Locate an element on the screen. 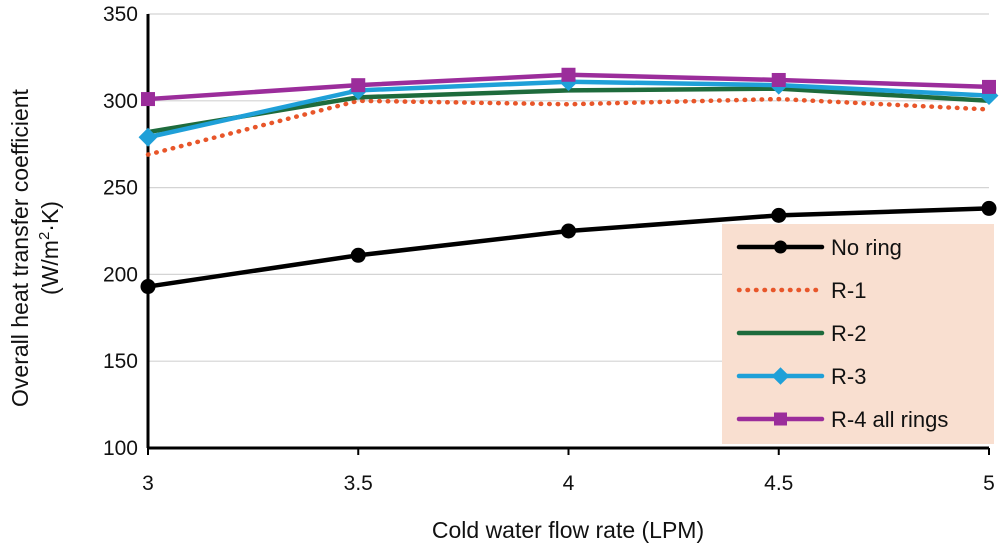 This screenshot has height=550, width=1005. series-line is located at coordinates (568, 126).